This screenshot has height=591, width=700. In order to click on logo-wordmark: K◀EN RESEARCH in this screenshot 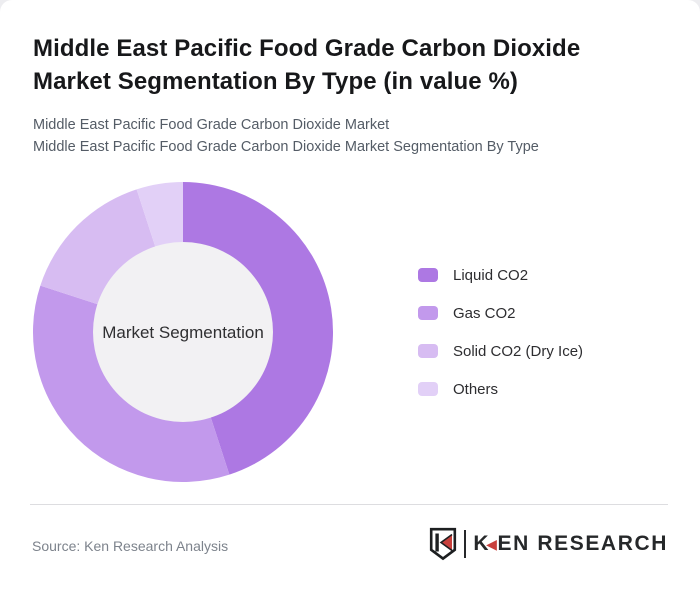, I will do `click(570, 544)`.